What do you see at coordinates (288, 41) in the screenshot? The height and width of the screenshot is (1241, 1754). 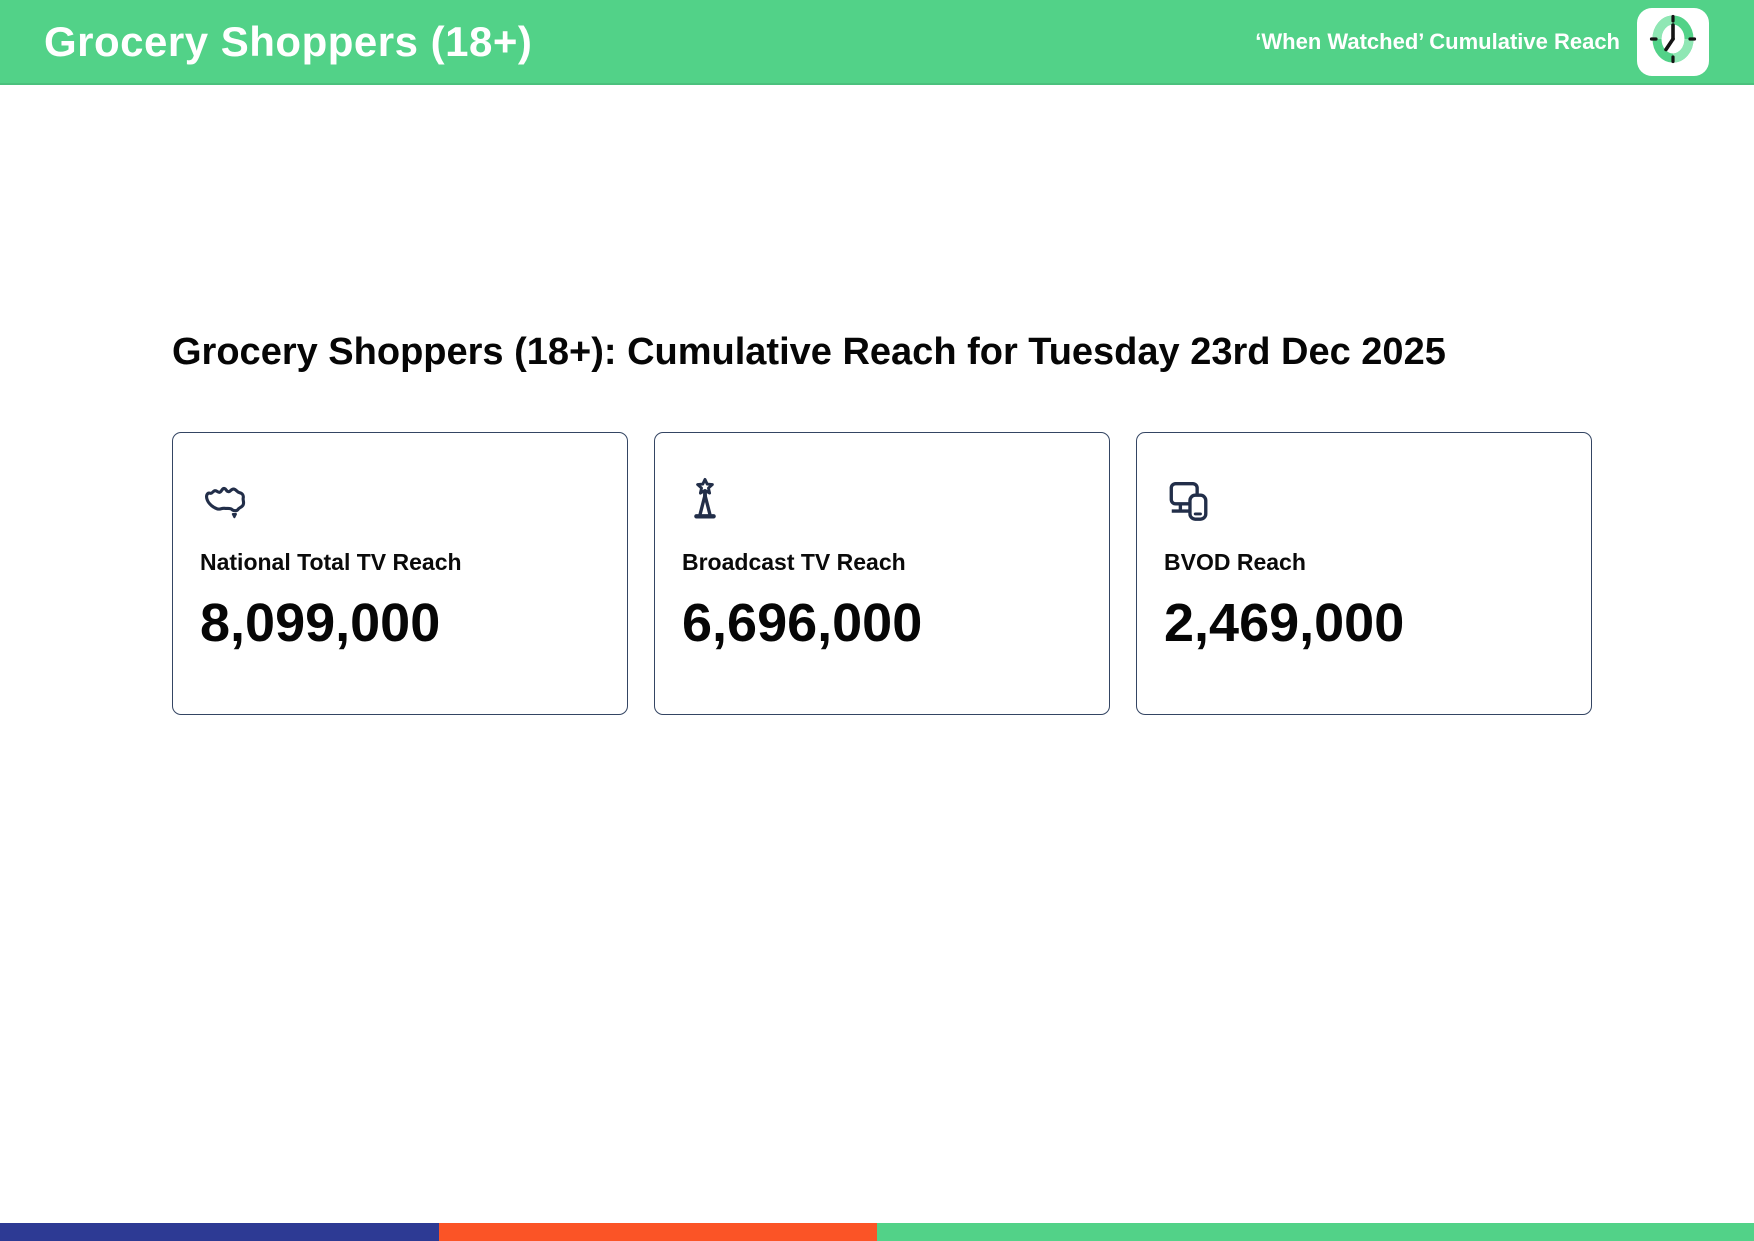 I see `app-title: Grocery Shoppers (18+)` at bounding box center [288, 41].